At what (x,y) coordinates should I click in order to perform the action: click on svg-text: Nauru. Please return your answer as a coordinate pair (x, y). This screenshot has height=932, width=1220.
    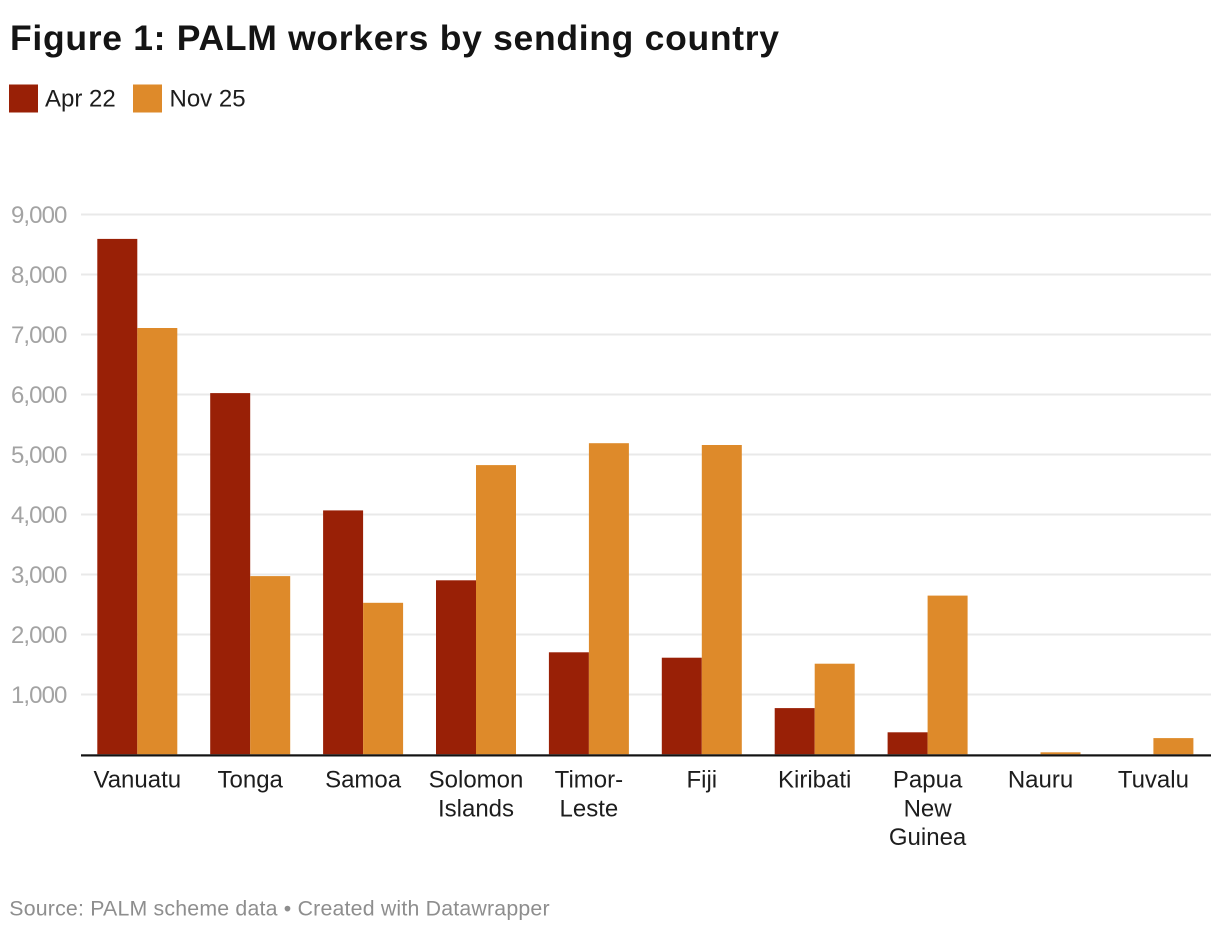
    Looking at the image, I should click on (1040, 779).